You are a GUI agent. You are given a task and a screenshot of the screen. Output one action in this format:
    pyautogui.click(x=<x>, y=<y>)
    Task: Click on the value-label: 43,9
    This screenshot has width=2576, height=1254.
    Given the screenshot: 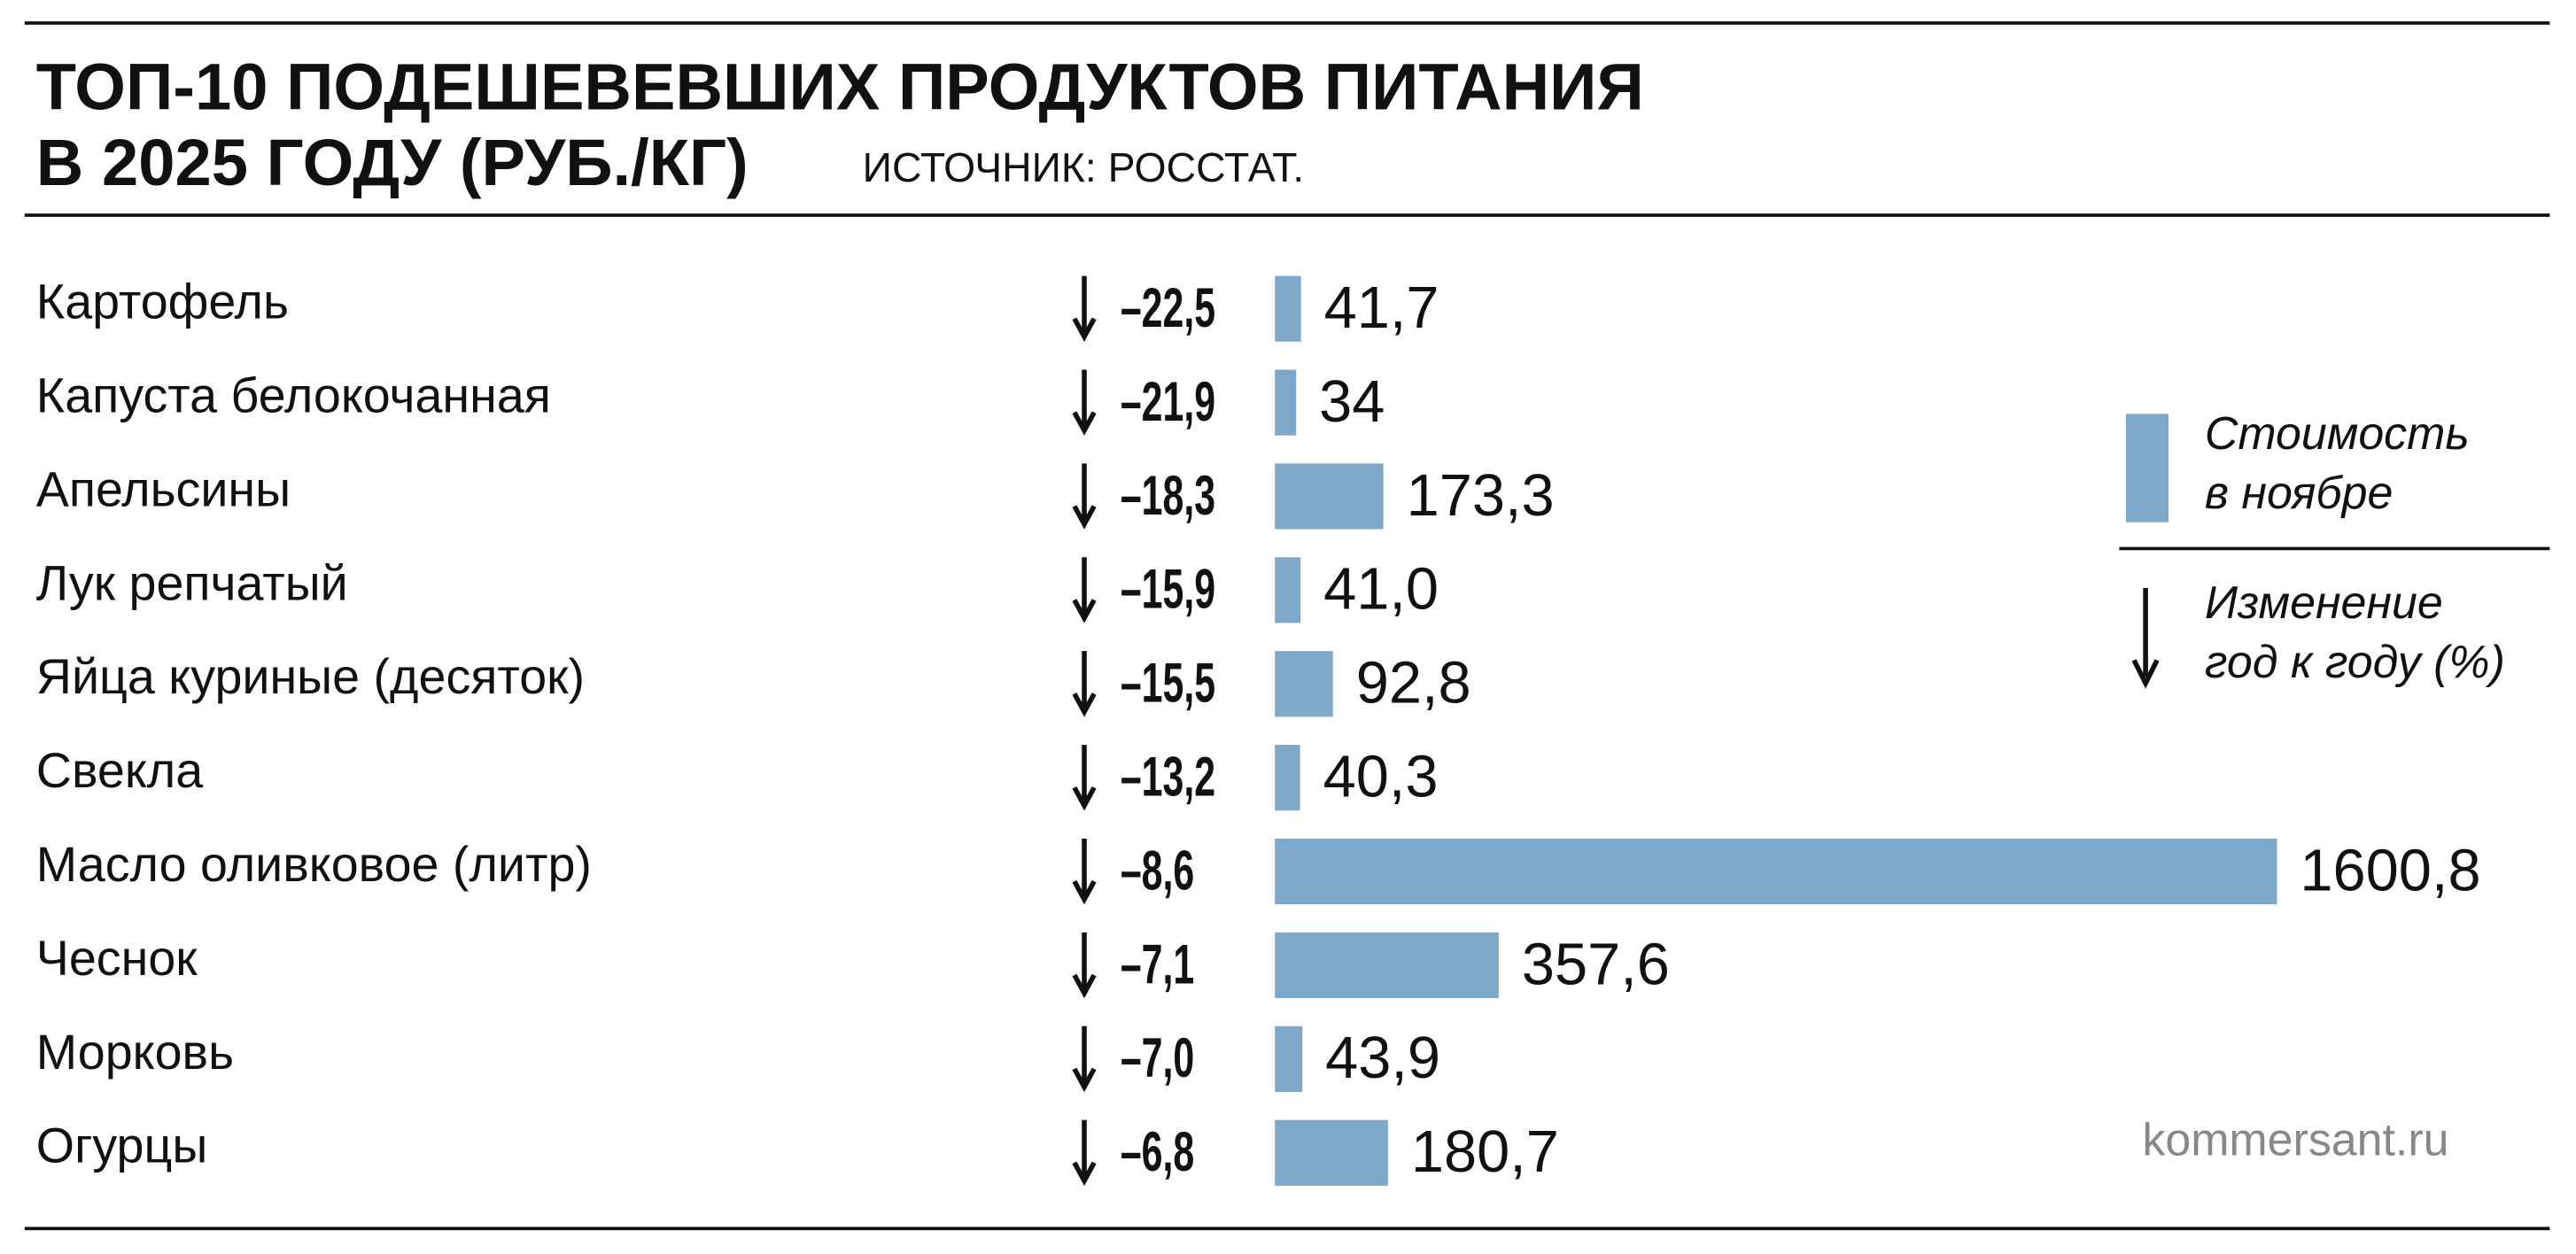 What is the action you would take?
    pyautogui.click(x=1382, y=1058)
    